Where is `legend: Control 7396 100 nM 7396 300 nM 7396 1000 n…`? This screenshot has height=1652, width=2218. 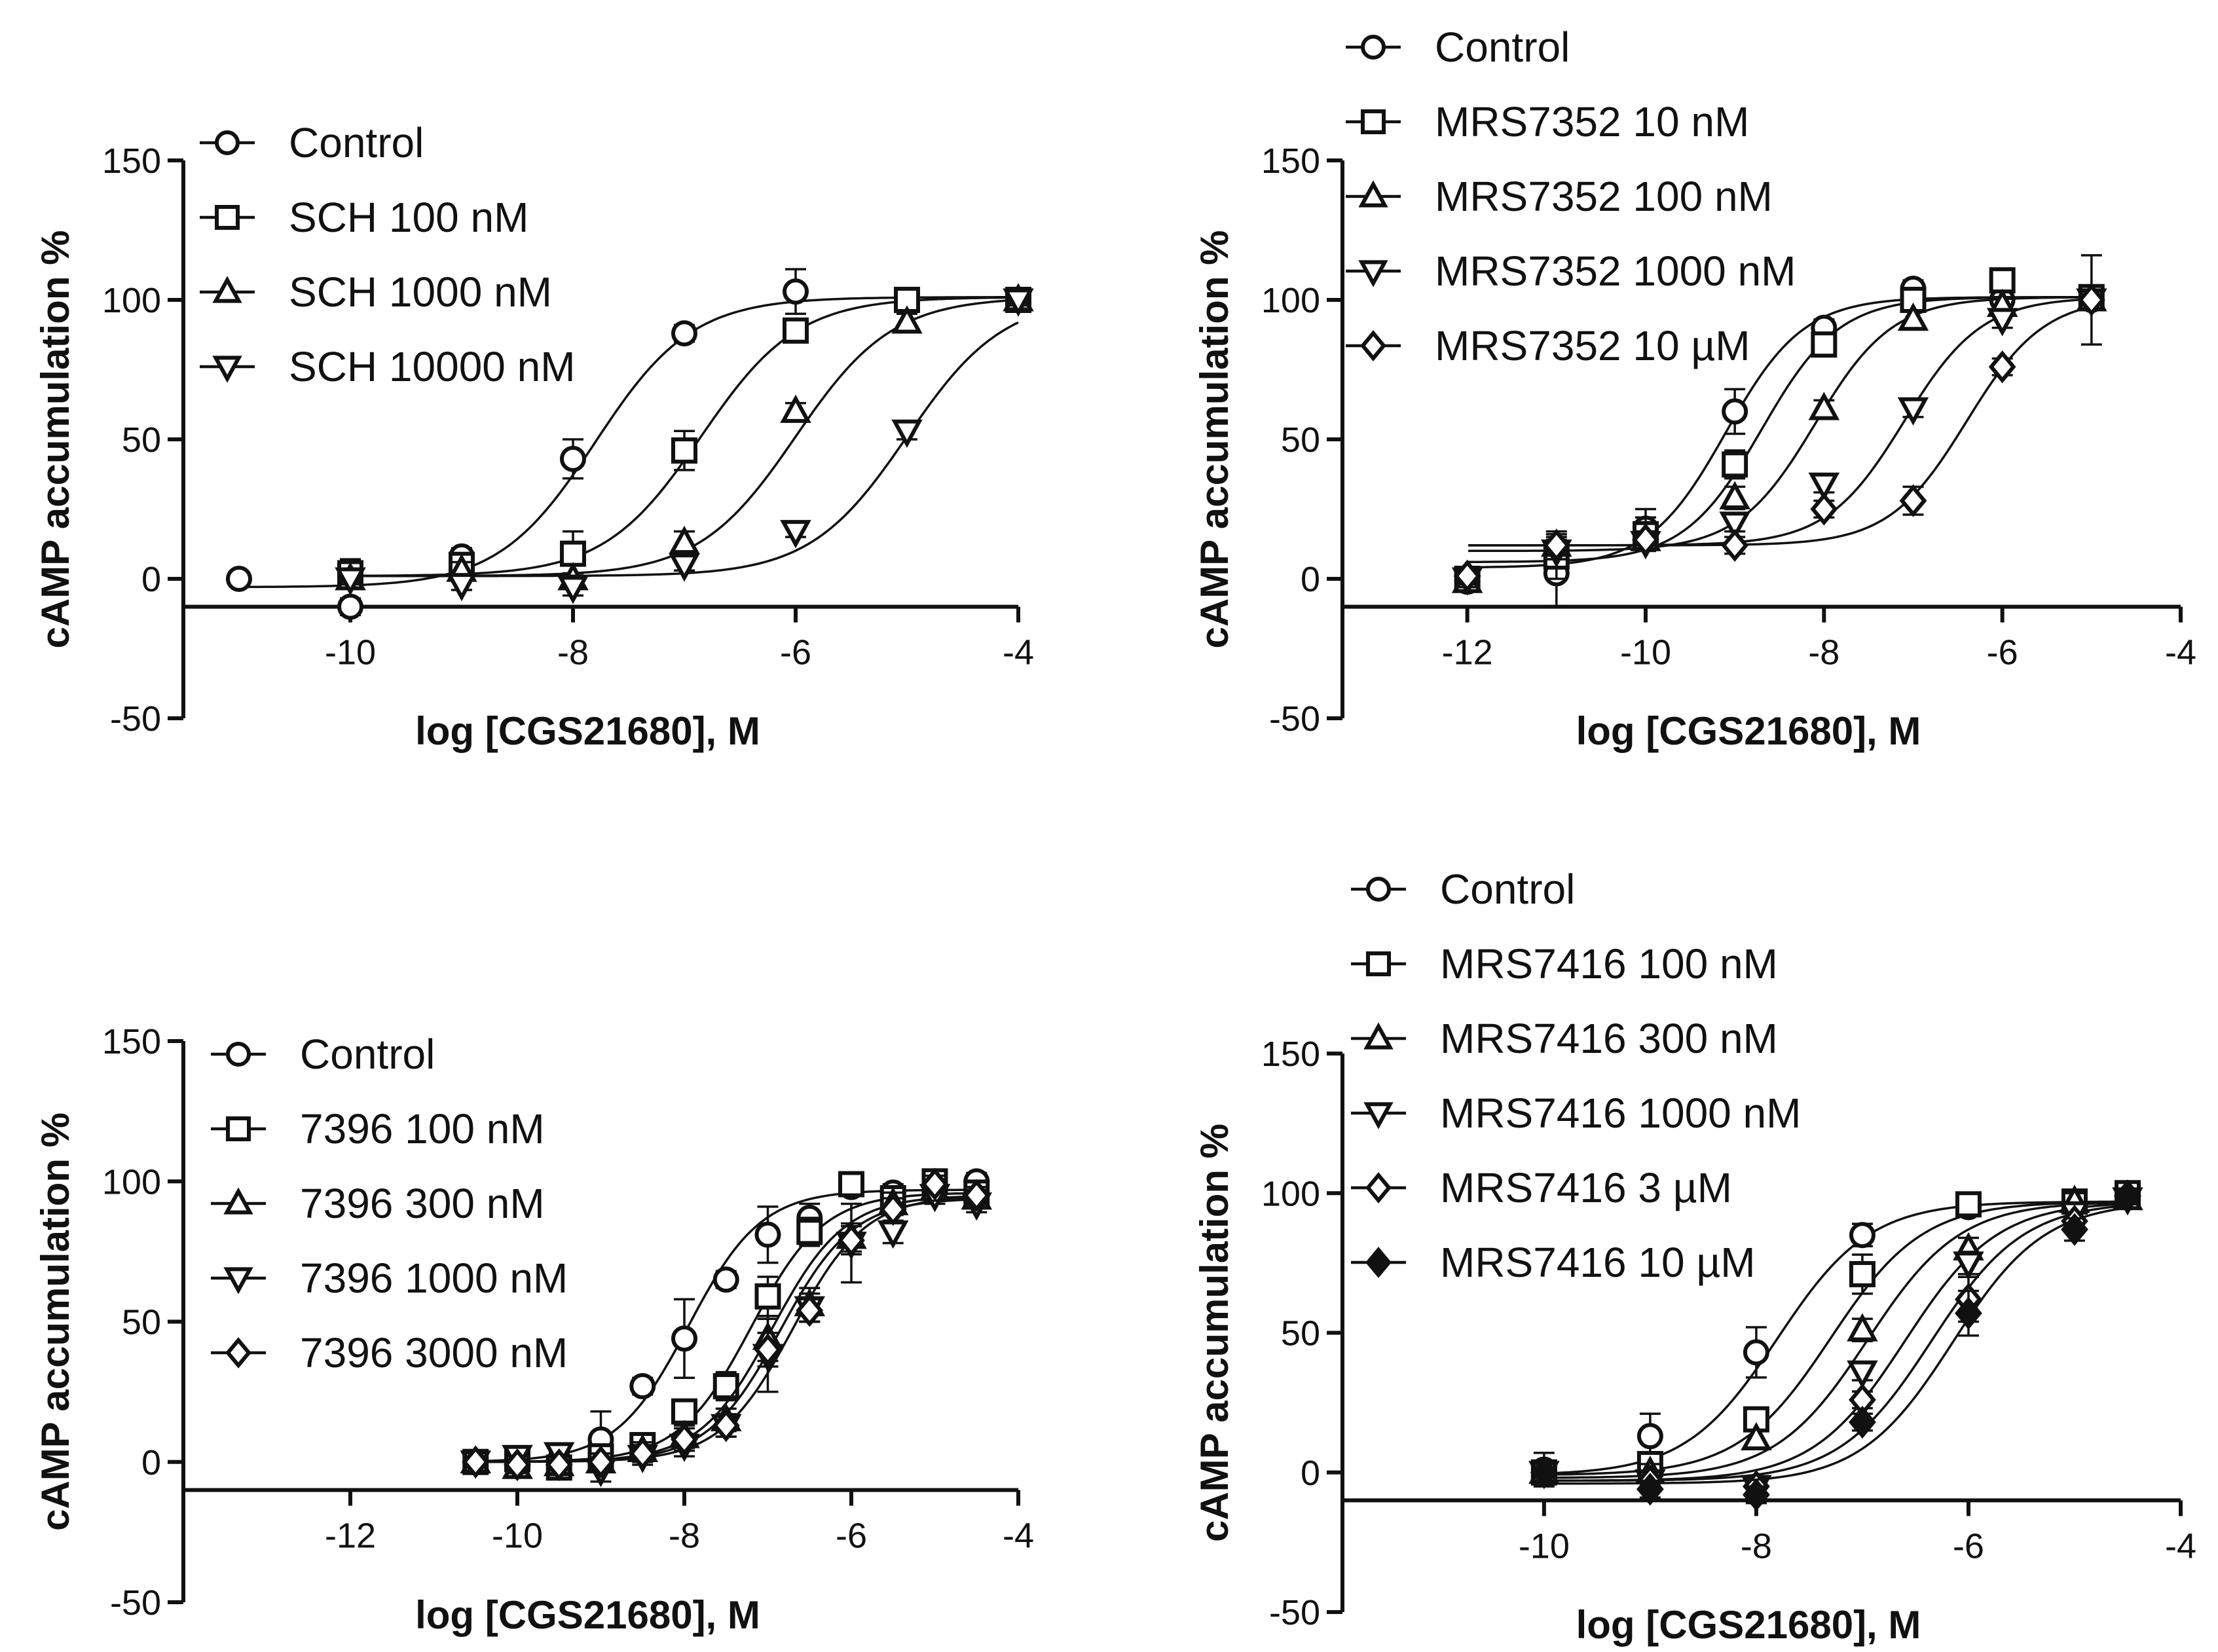 legend: Control 7396 100 nM 7396 300 nM 7396 1000 n… is located at coordinates (390, 1203).